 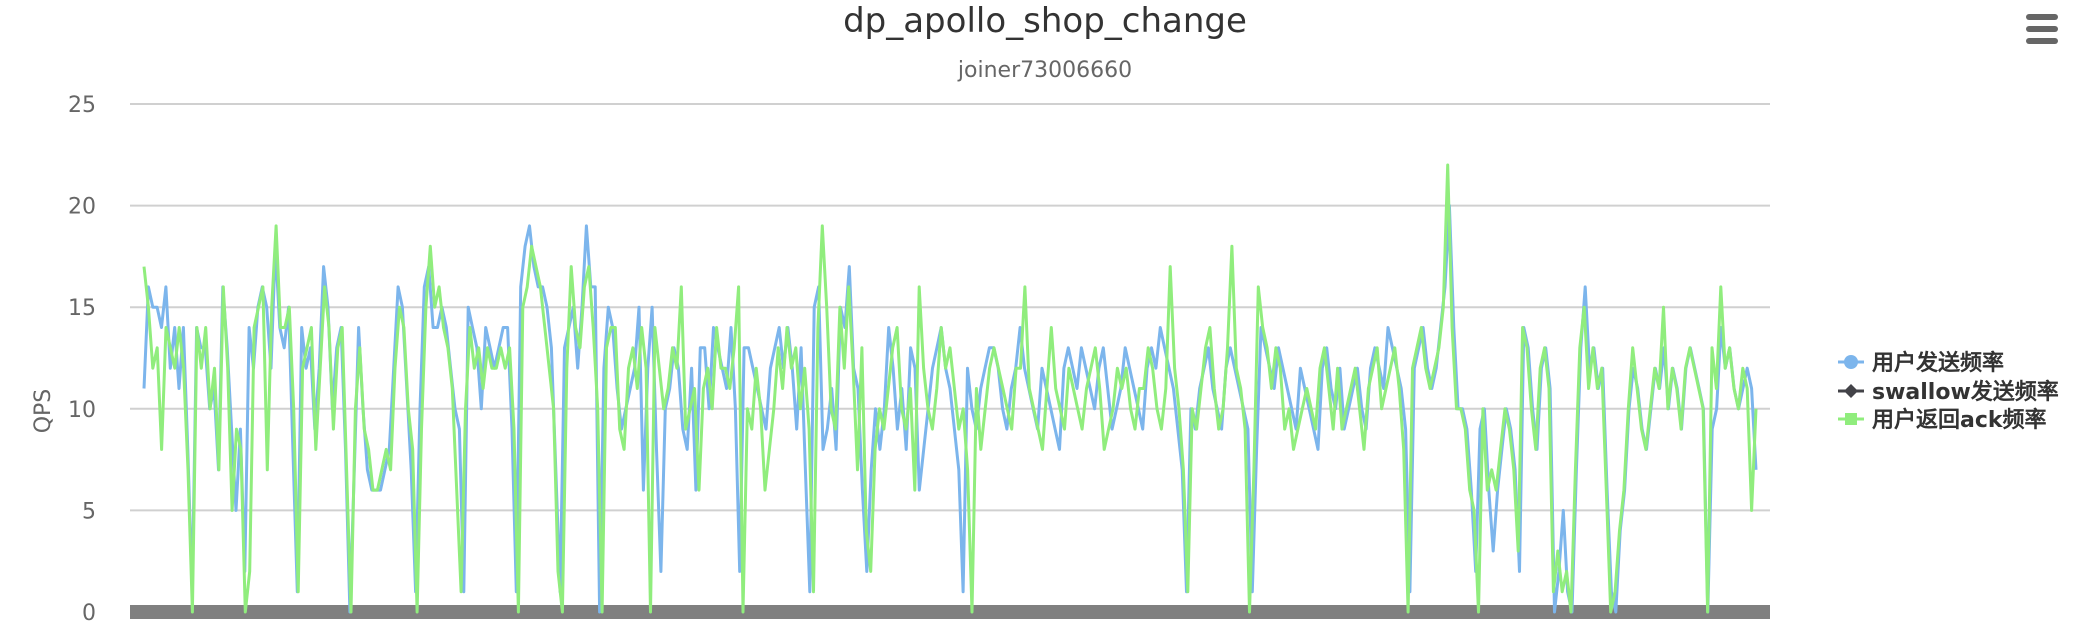 I want to click on y-tick-label: 5, so click(x=89, y=511).